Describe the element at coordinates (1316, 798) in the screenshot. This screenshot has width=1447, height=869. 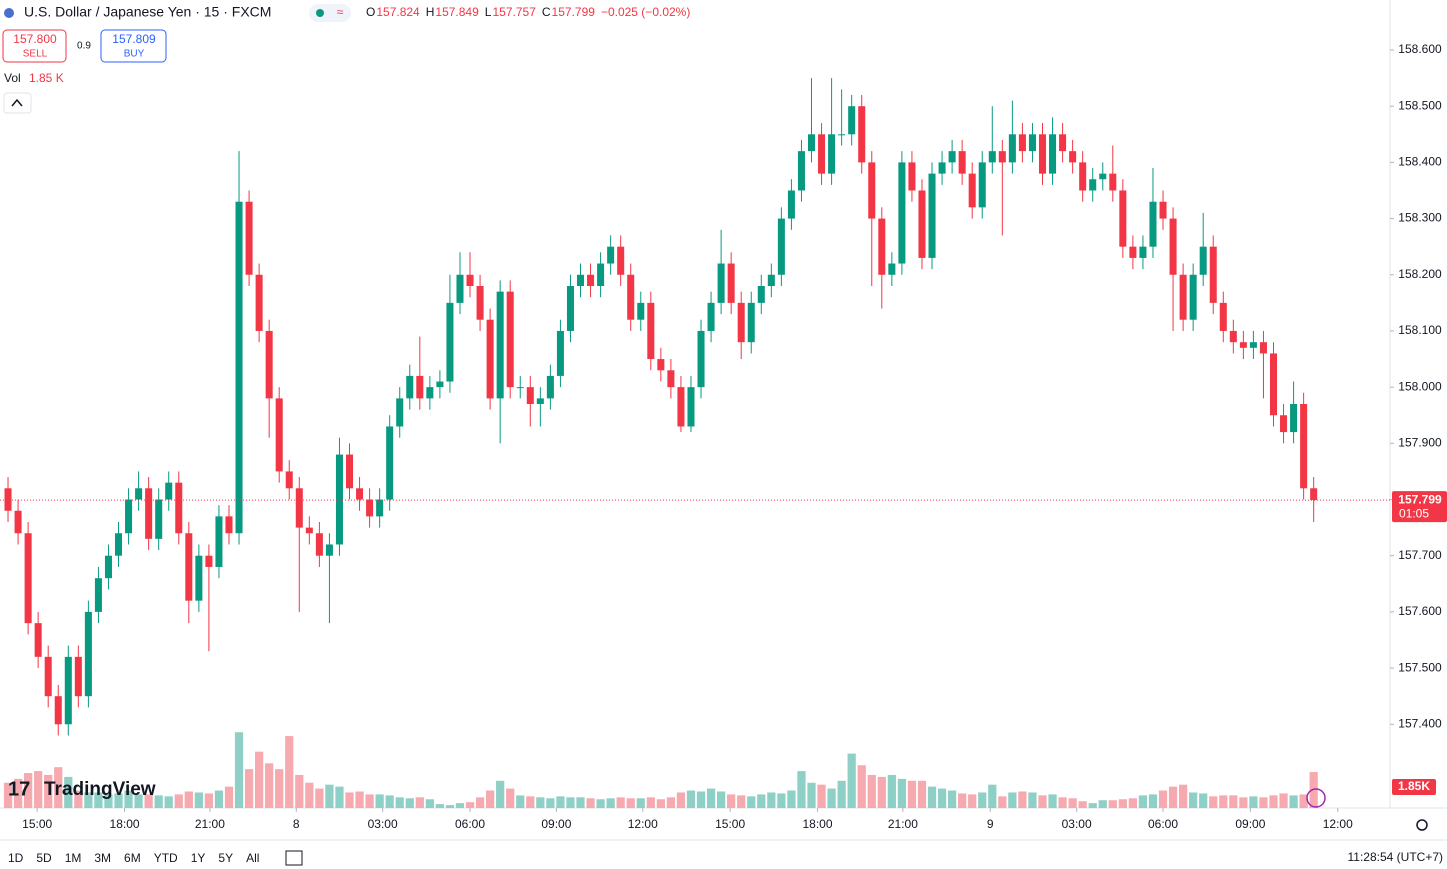
I see `event-icon` at that location.